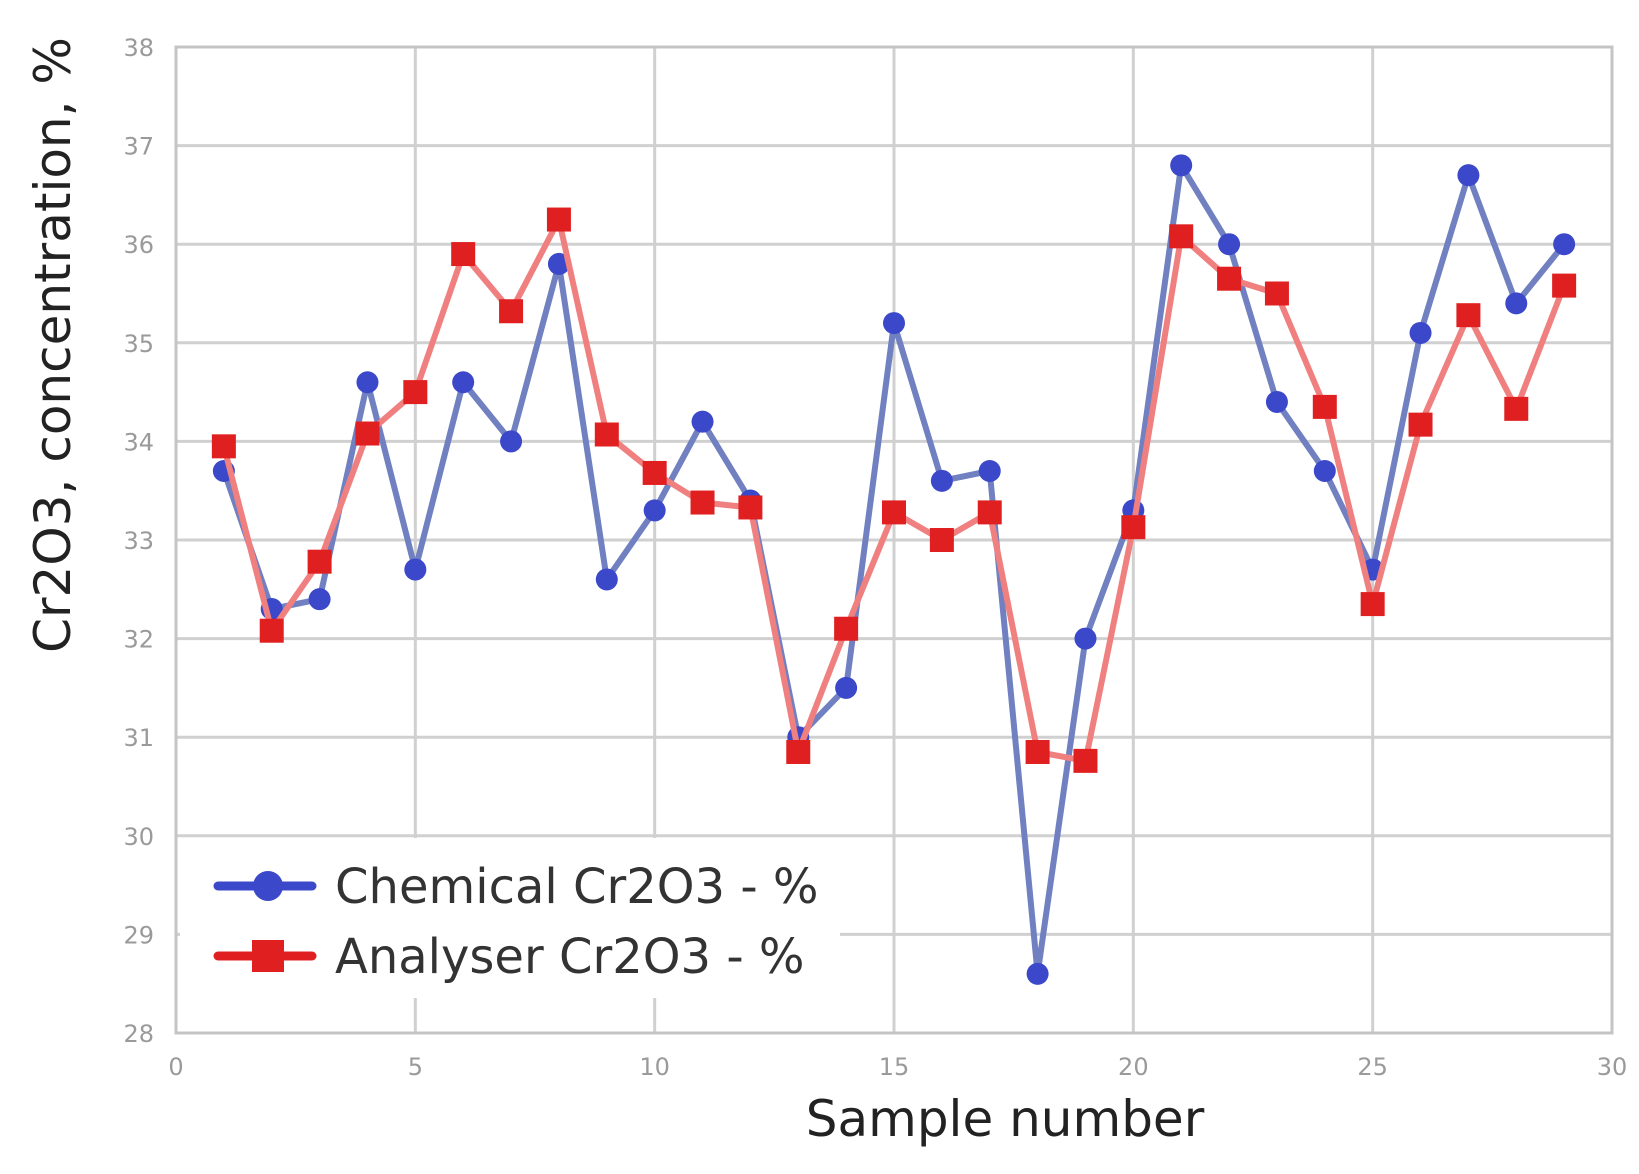 The image size is (1639, 1174). Describe the element at coordinates (138, 147) in the screenshot. I see `y-tick-label: 37` at that location.